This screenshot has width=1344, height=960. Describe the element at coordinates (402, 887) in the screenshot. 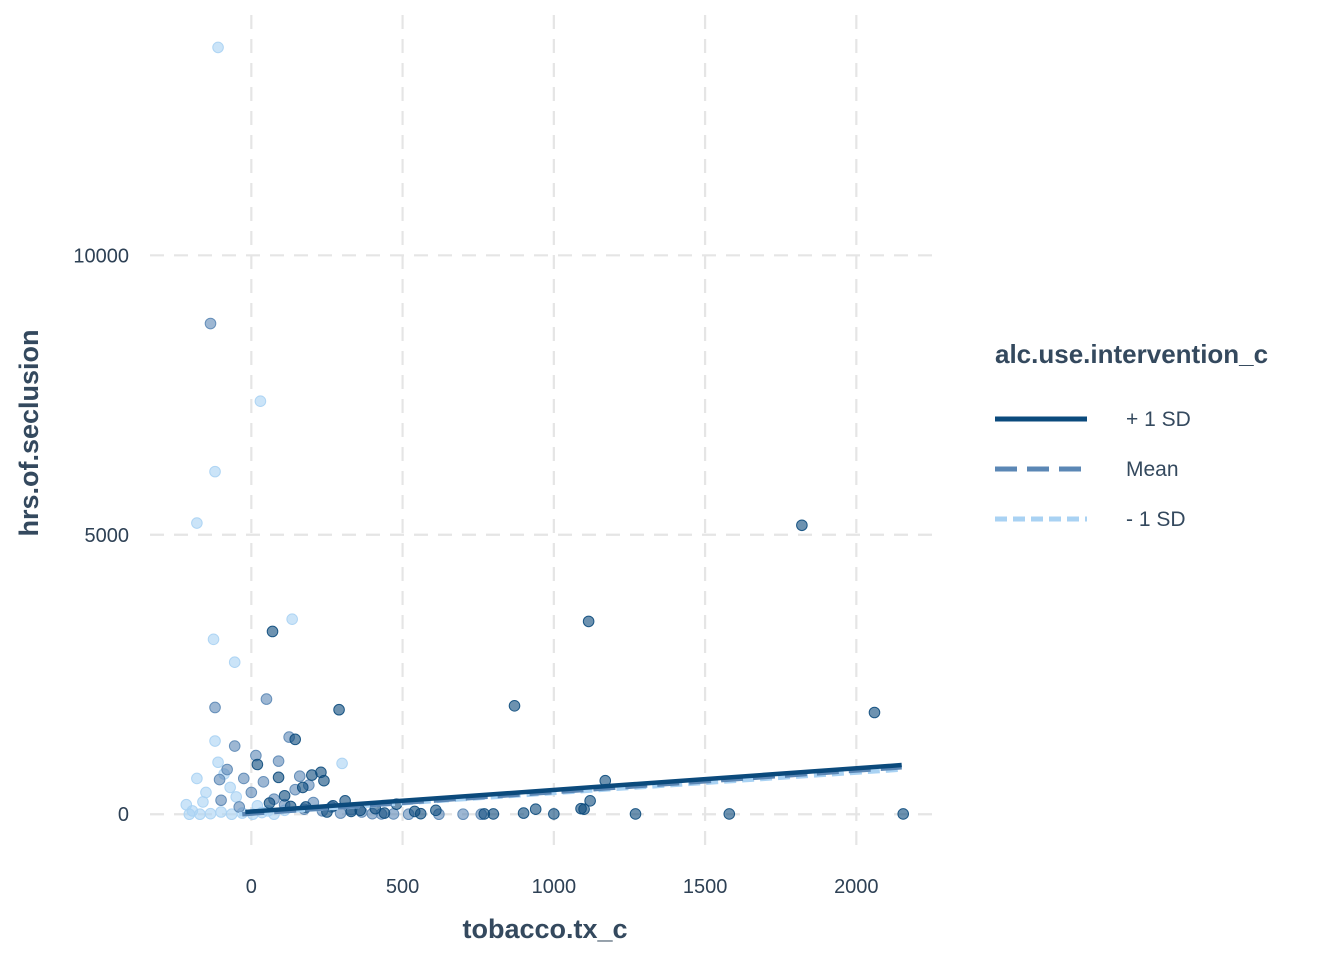

I see `x-tick-label: 500` at that location.